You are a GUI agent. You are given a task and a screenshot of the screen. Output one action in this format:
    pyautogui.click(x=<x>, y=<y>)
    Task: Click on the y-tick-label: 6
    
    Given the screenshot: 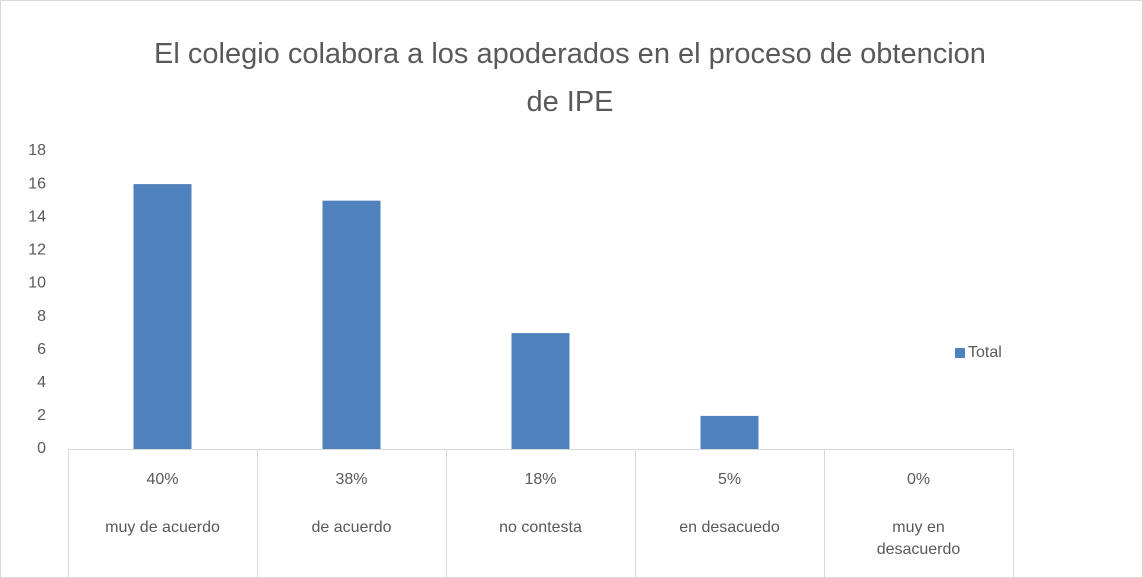 What is the action you would take?
    pyautogui.click(x=41, y=349)
    